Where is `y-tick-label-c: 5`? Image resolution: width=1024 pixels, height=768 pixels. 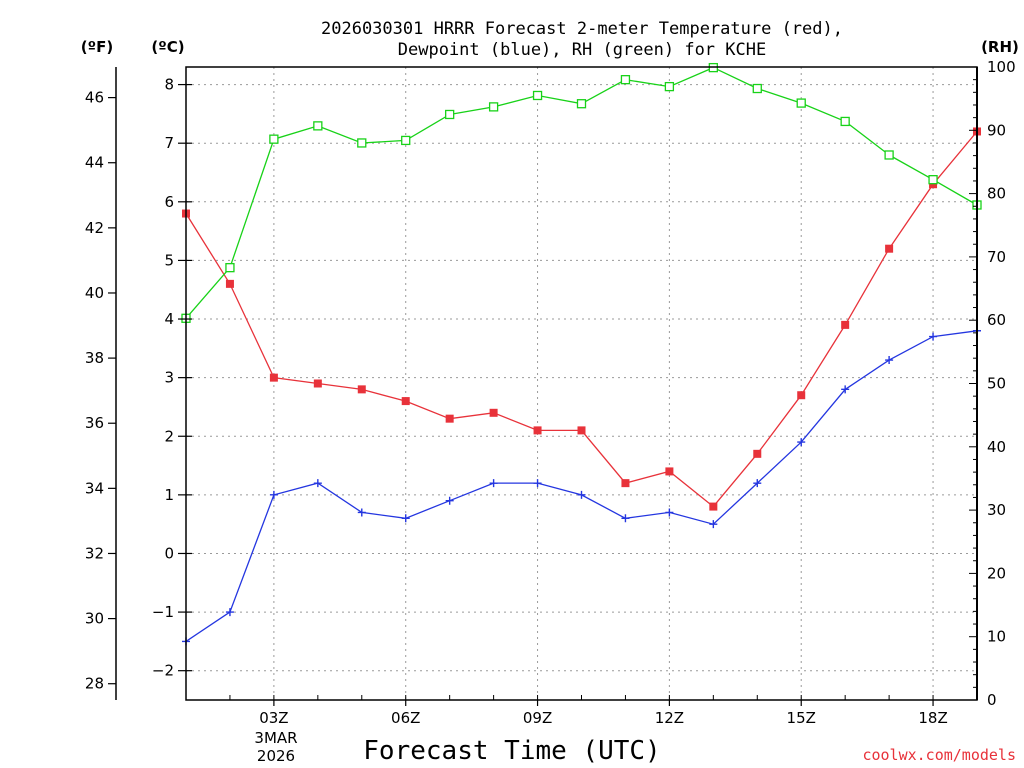
y-tick-label-c: 5 is located at coordinates (169, 260).